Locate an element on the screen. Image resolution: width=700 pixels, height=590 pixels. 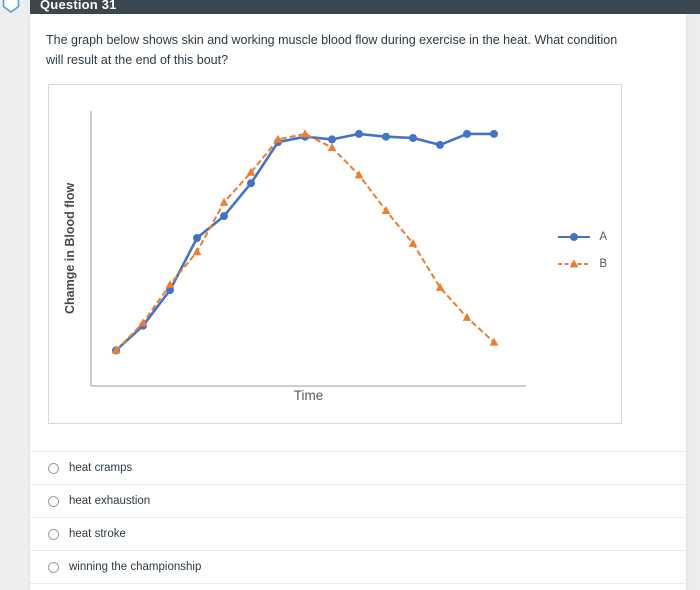
question-header: Question 31 is located at coordinates (365, 7).